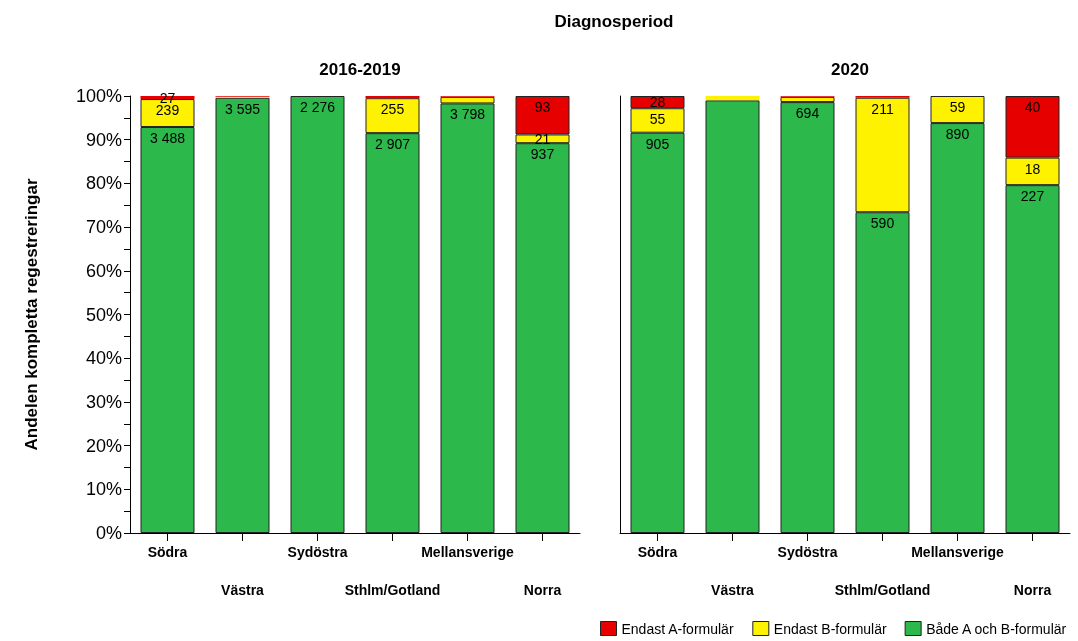 Image resolution: width=1078 pixels, height=641 pixels. I want to click on annotation: 3 595, so click(242, 108).